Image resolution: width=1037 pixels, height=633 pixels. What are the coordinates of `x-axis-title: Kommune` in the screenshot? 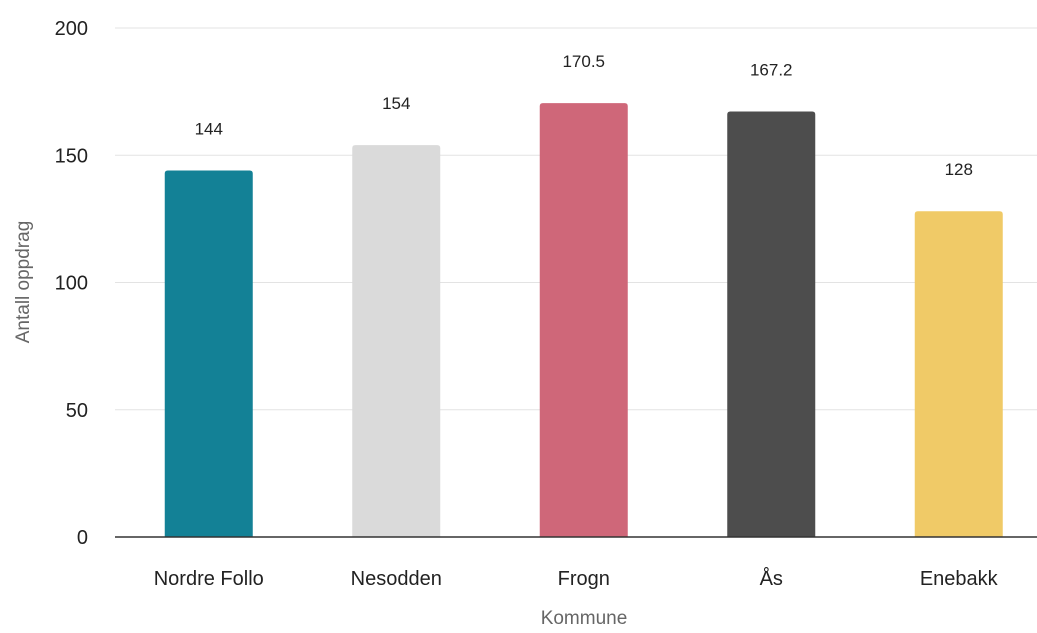 It's located at (584, 618).